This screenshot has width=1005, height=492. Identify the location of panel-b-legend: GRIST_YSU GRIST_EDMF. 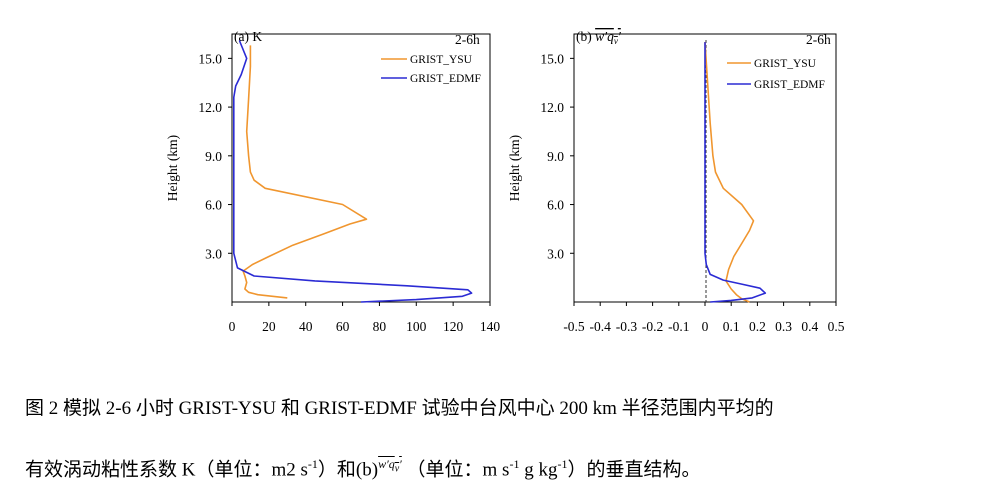
(776, 74).